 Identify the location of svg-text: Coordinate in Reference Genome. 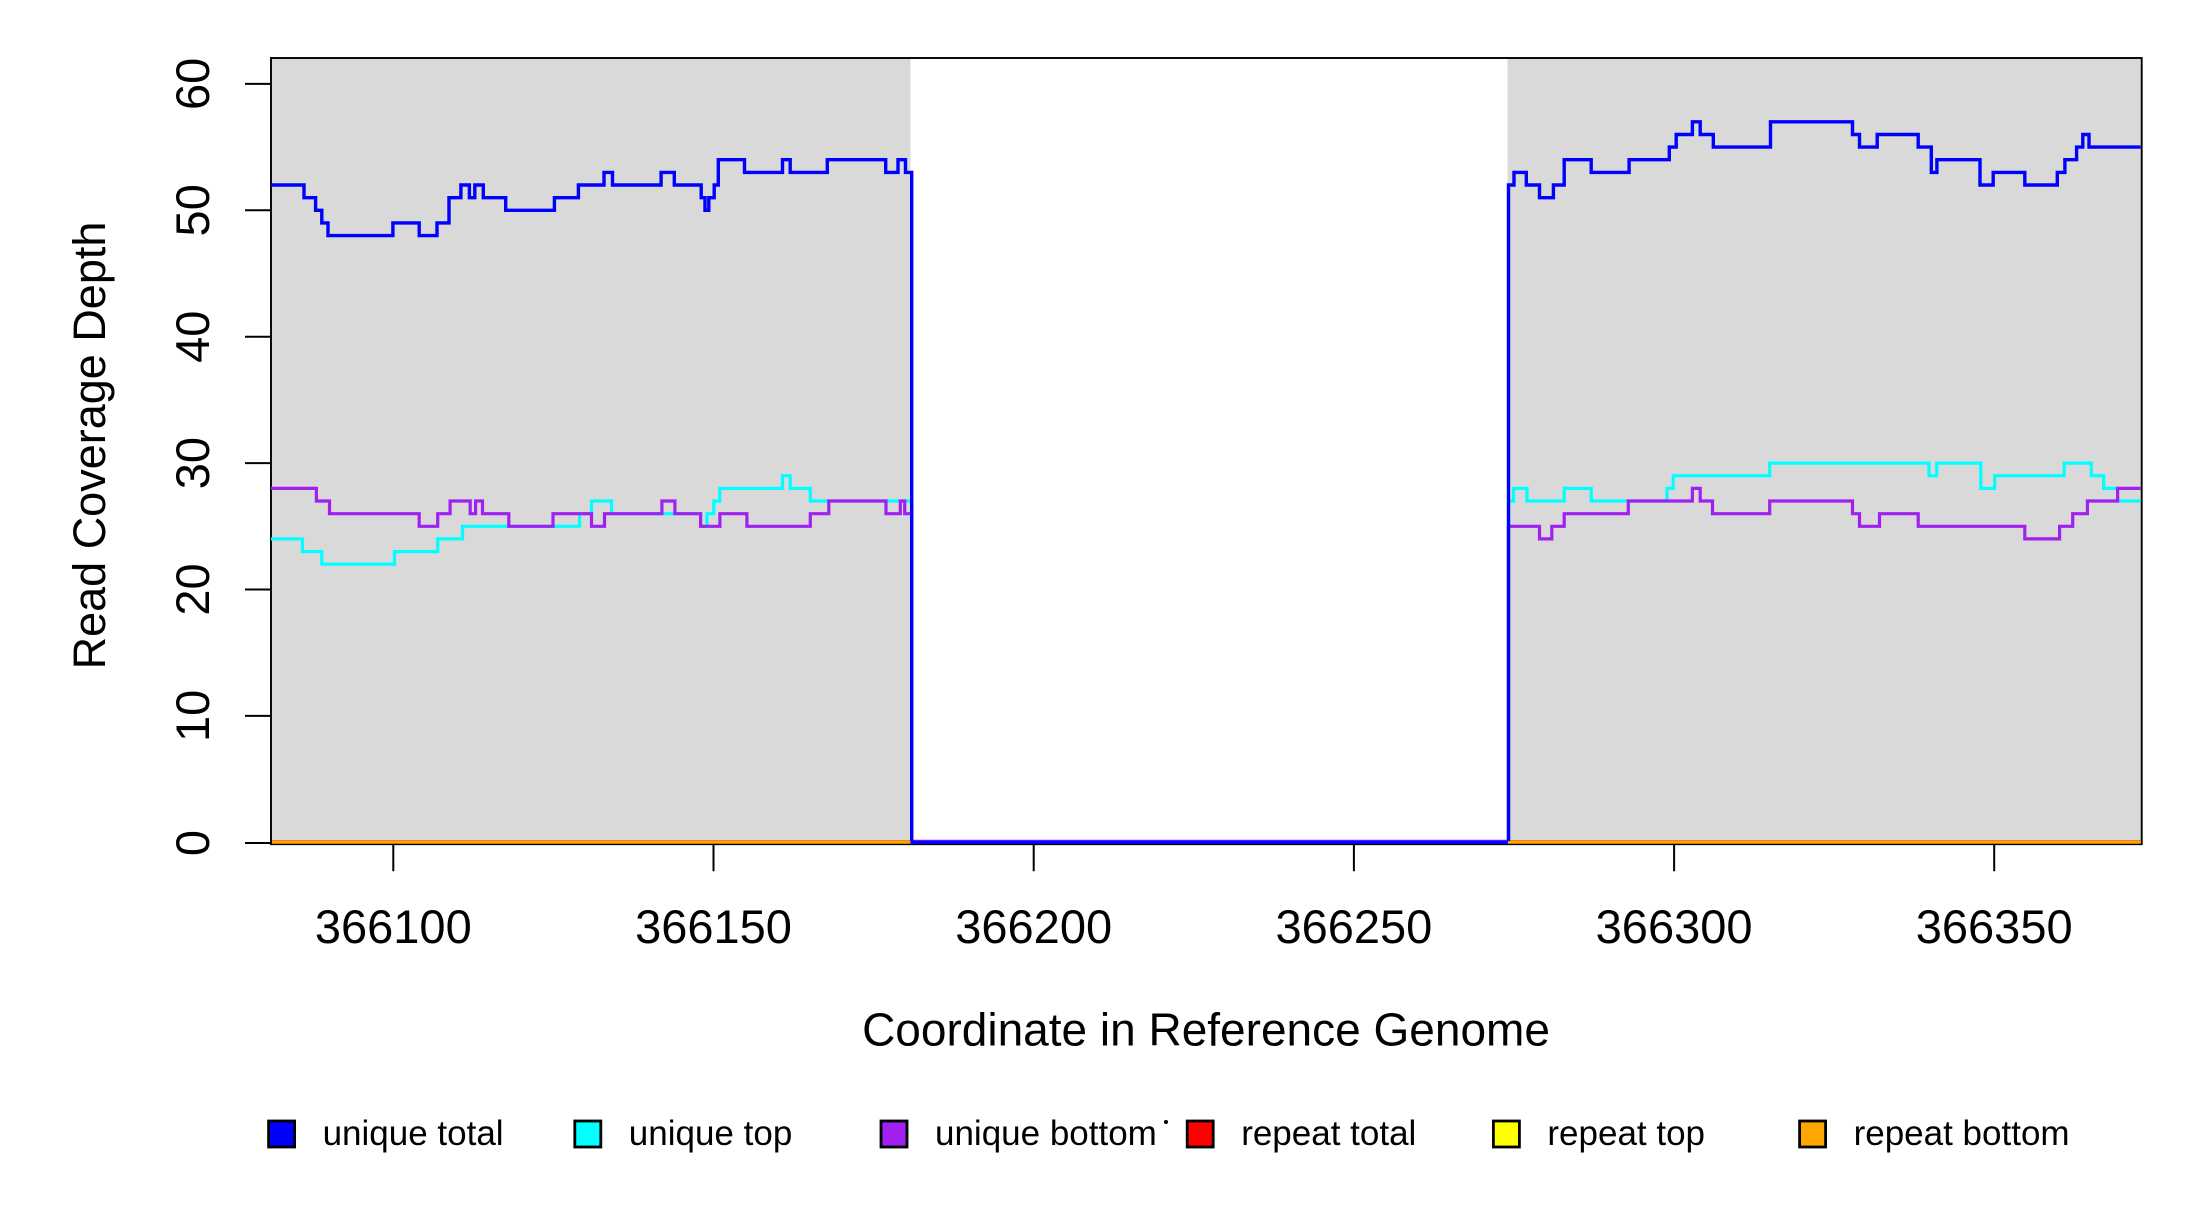
(1206, 1030).